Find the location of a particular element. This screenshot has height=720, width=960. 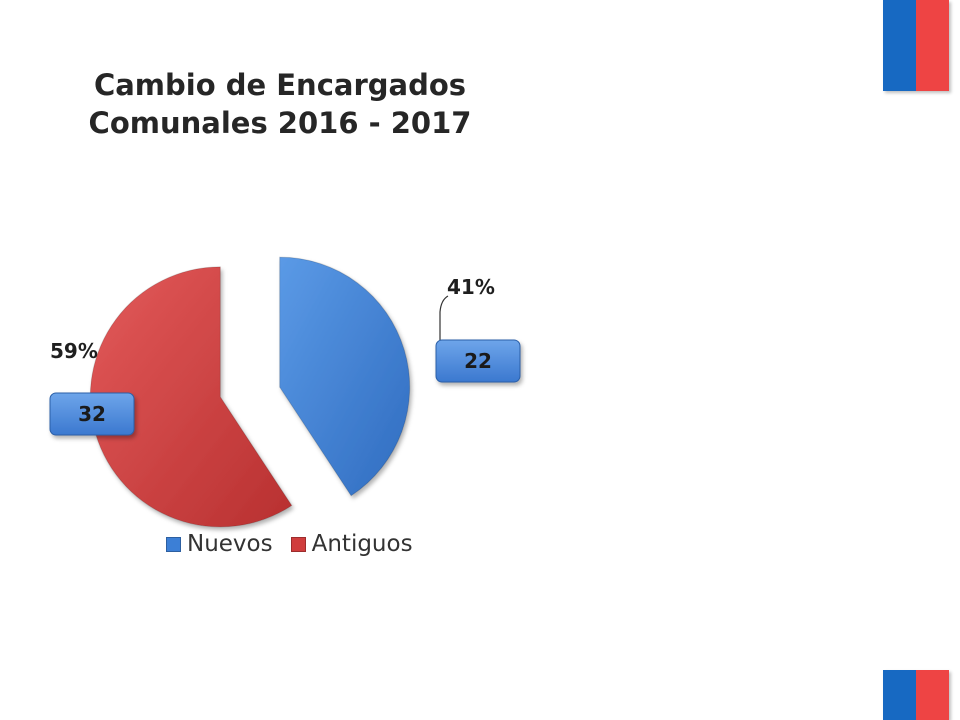

legend-swatch-antiguos is located at coordinates (298, 544).